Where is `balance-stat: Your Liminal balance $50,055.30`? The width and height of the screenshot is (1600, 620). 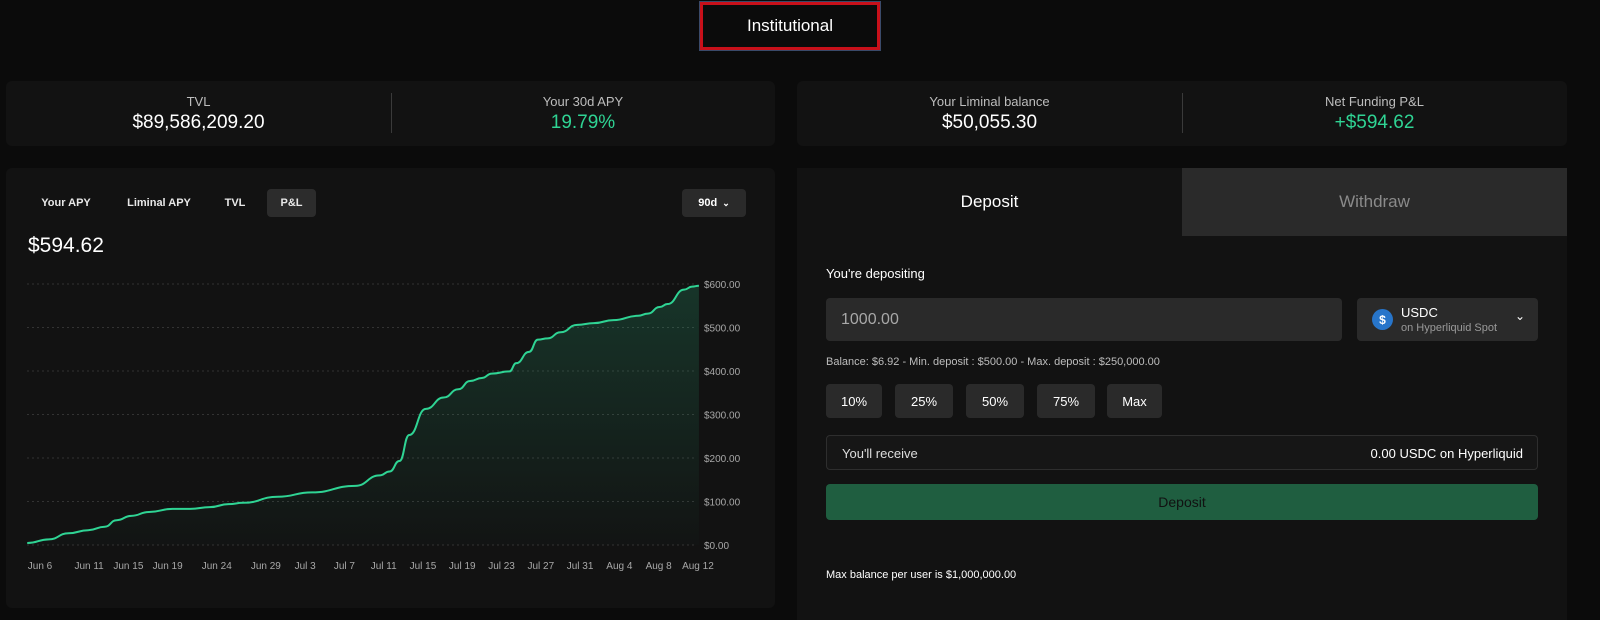
balance-stat: Your Liminal balance $50,055.30 is located at coordinates (989, 113).